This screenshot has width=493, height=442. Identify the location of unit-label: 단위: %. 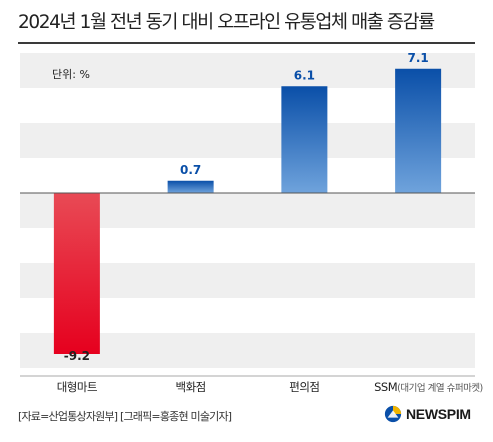
(71, 74).